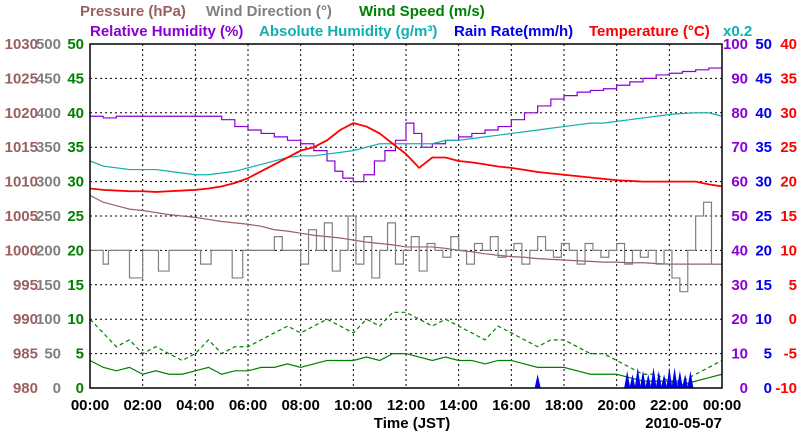 This screenshot has height=434, width=800. Describe the element at coordinates (763, 319) in the screenshot. I see `tick-rain: 10` at that location.